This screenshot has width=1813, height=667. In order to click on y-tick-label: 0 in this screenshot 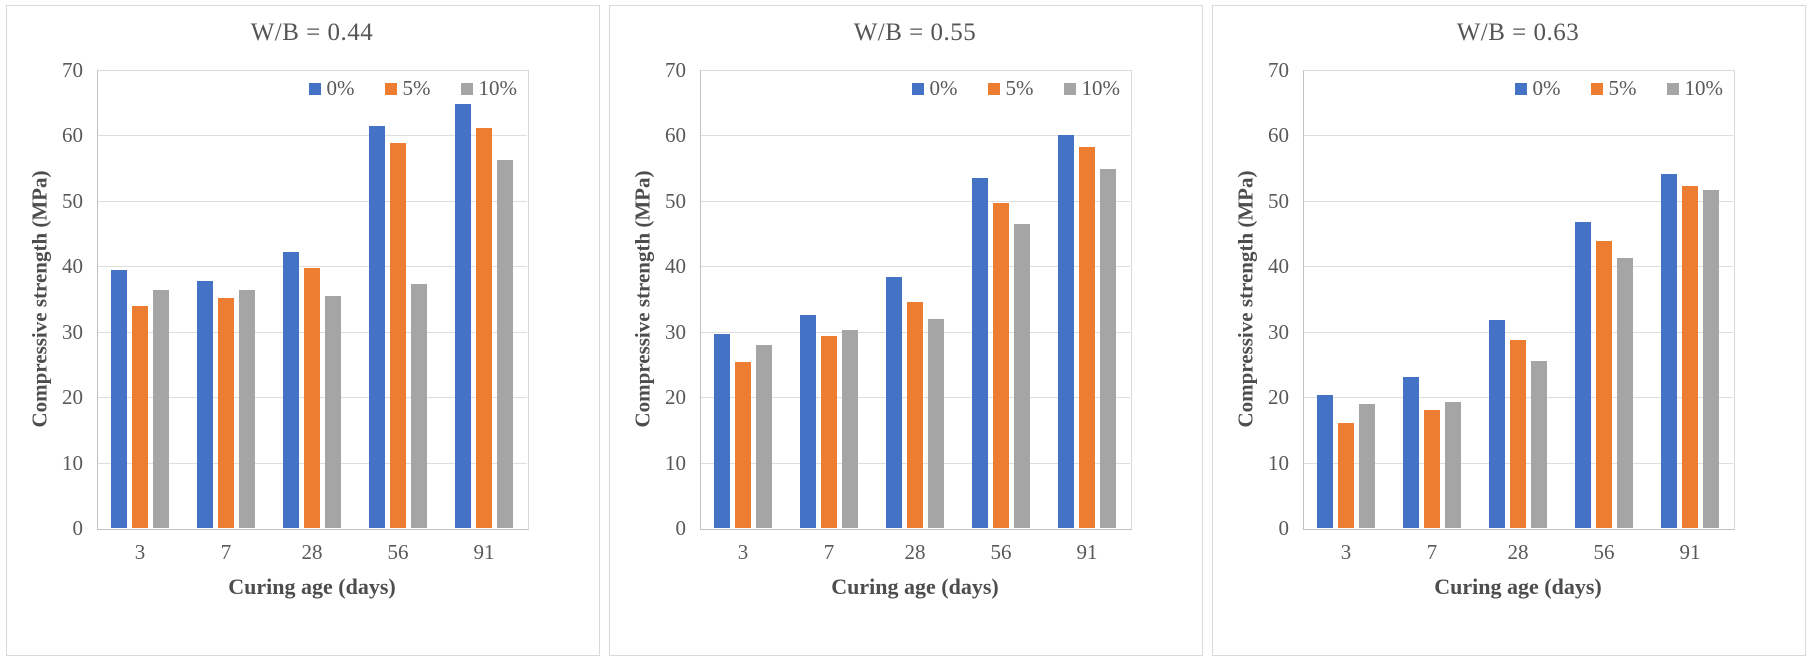, I will do `click(1284, 528)`.